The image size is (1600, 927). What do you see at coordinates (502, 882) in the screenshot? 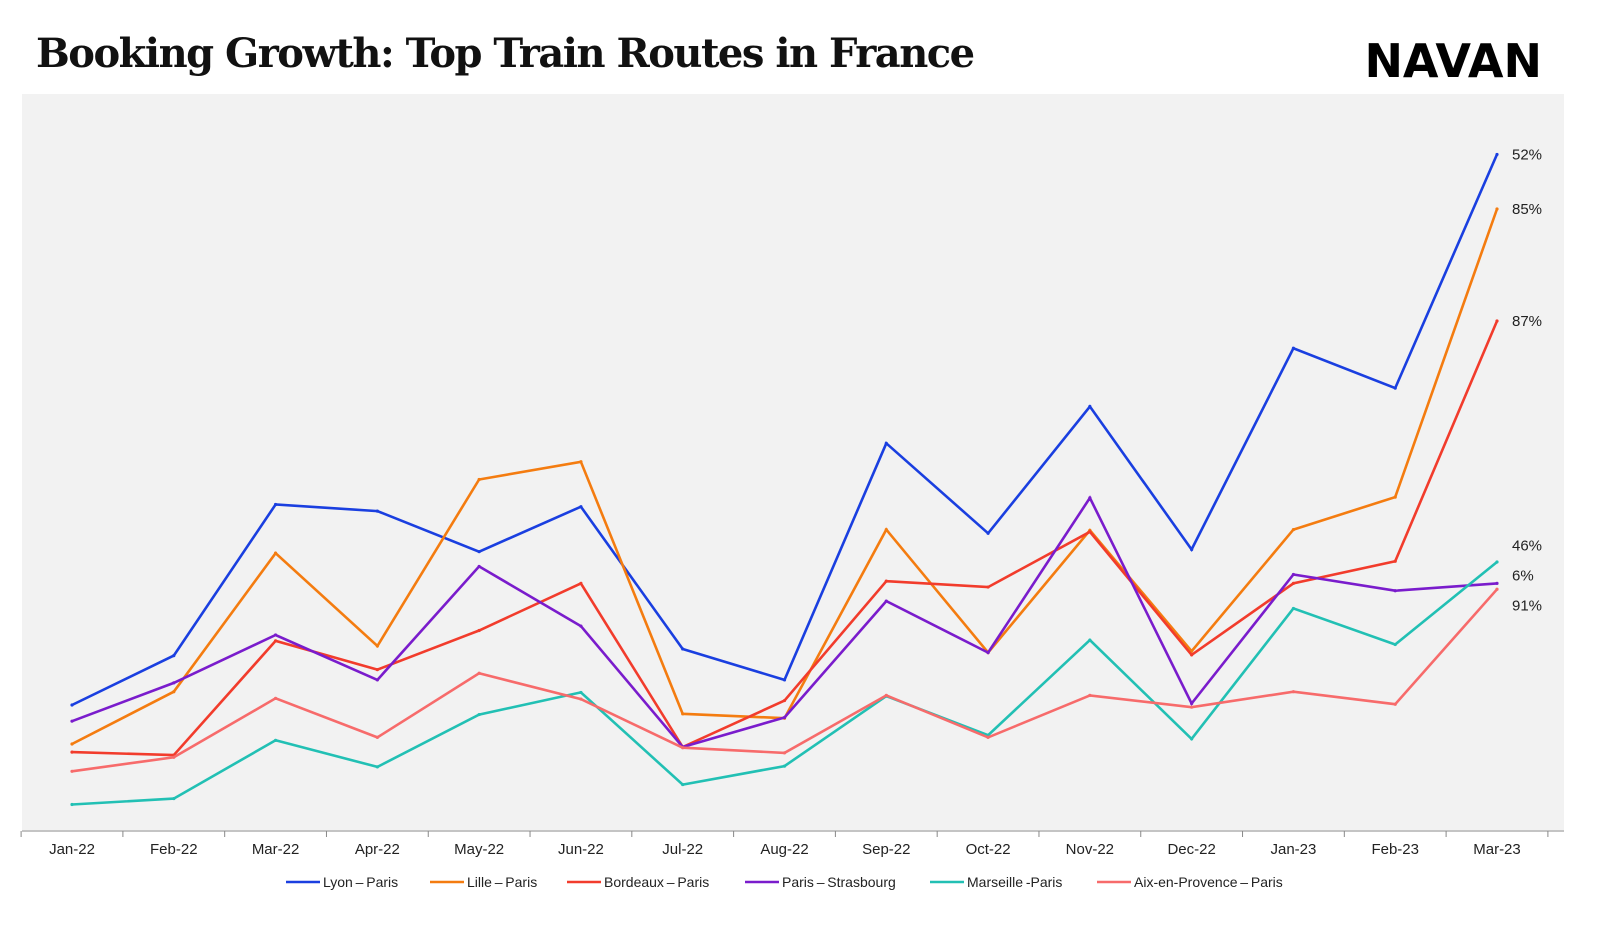
I see `legend-label: Lille – Paris` at bounding box center [502, 882].